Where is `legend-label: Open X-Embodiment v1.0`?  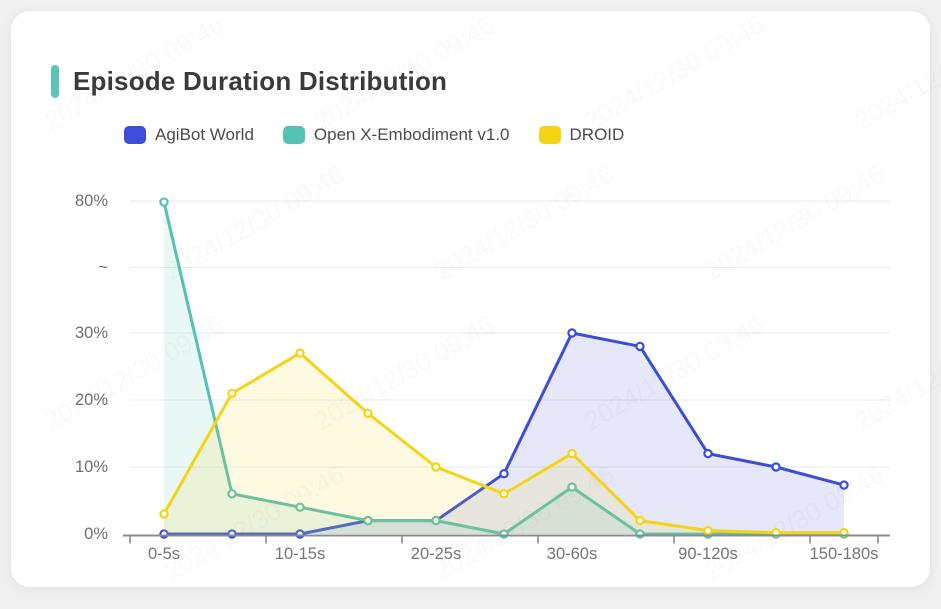
legend-label: Open X-Embodiment v1.0 is located at coordinates (411, 134).